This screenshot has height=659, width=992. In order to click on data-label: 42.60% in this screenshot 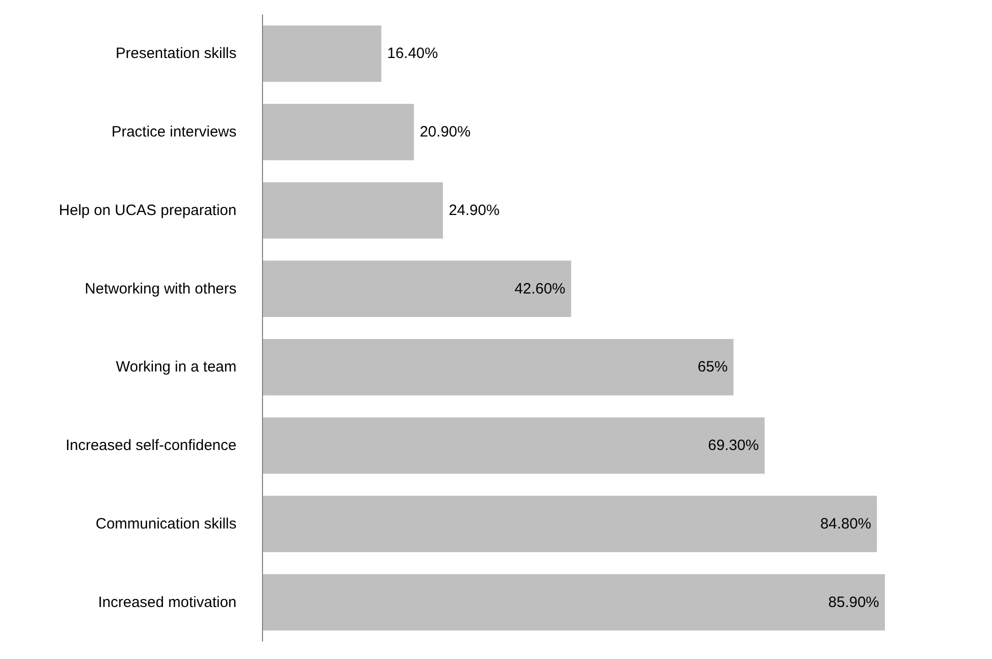, I will do `click(540, 289)`.